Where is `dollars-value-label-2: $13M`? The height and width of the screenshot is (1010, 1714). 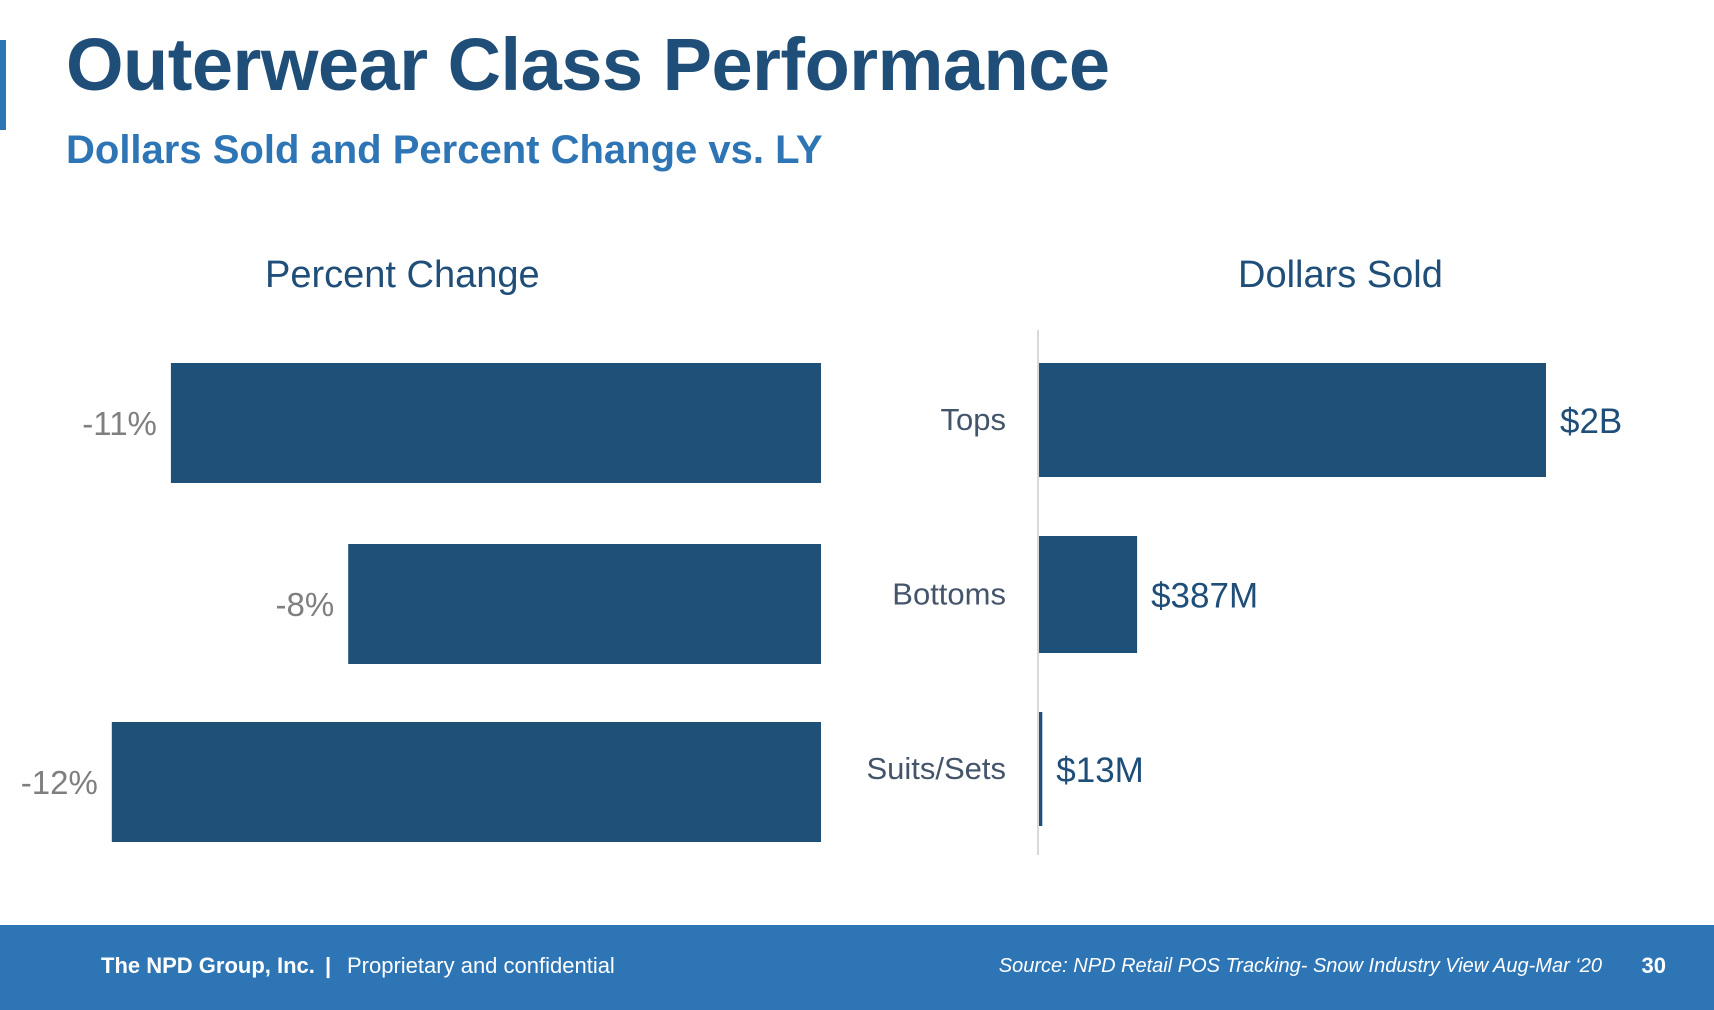 dollars-value-label-2: $13M is located at coordinates (1100, 770).